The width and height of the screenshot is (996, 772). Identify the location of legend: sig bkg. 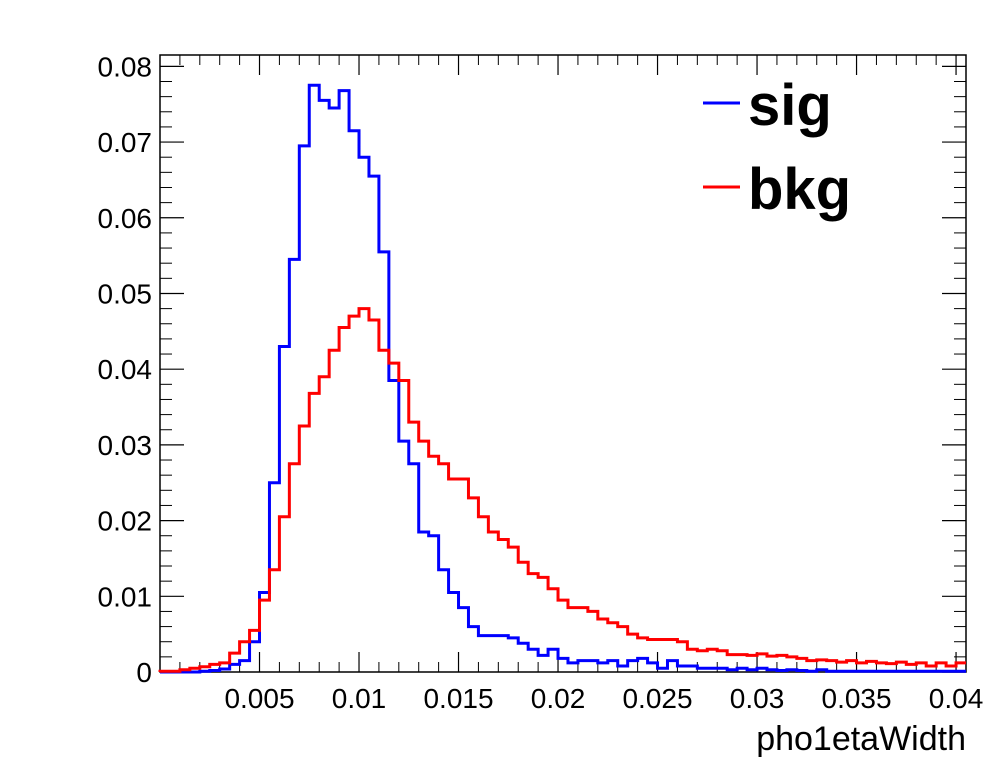
(777, 147).